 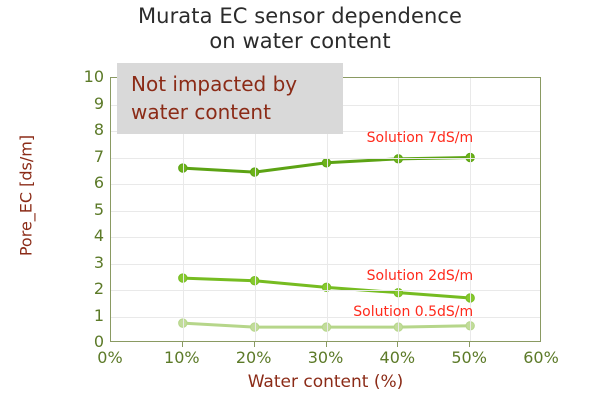 I want to click on y-axis-tick-label: 8, so click(x=98, y=129).